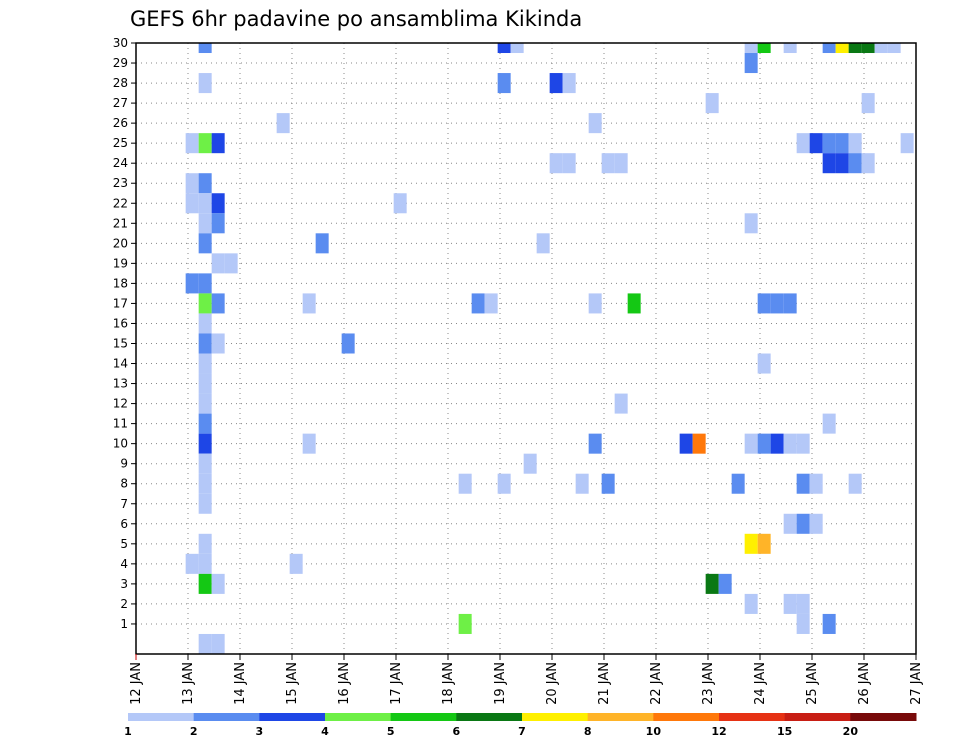 The image size is (960, 742). Describe the element at coordinates (120, 303) in the screenshot. I see `y-tick-label: 17` at that location.